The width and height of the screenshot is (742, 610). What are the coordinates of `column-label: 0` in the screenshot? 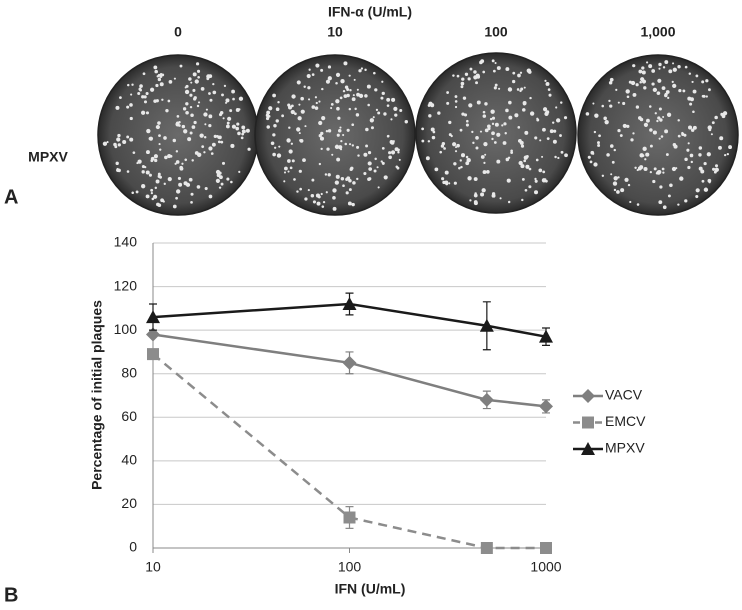 It's located at (178, 32).